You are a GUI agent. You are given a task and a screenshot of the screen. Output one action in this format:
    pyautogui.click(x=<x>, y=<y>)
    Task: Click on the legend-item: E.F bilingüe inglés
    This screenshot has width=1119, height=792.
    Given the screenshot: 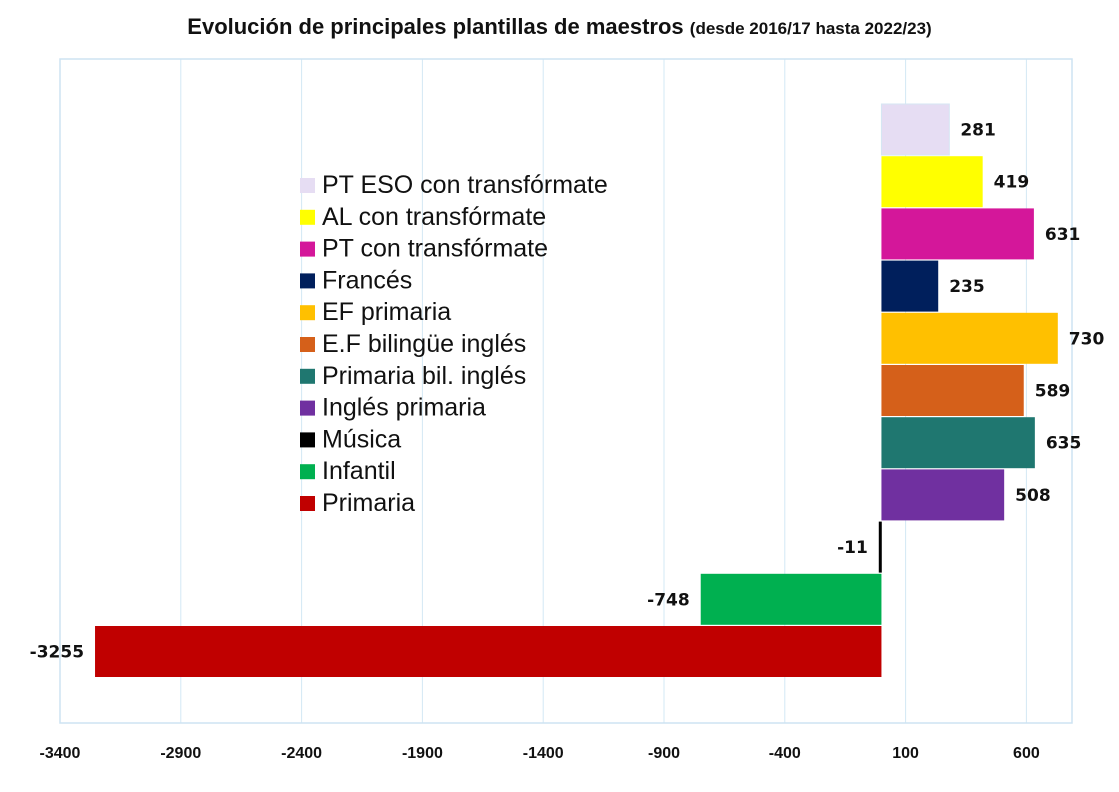 What is the action you would take?
    pyautogui.click(x=413, y=344)
    